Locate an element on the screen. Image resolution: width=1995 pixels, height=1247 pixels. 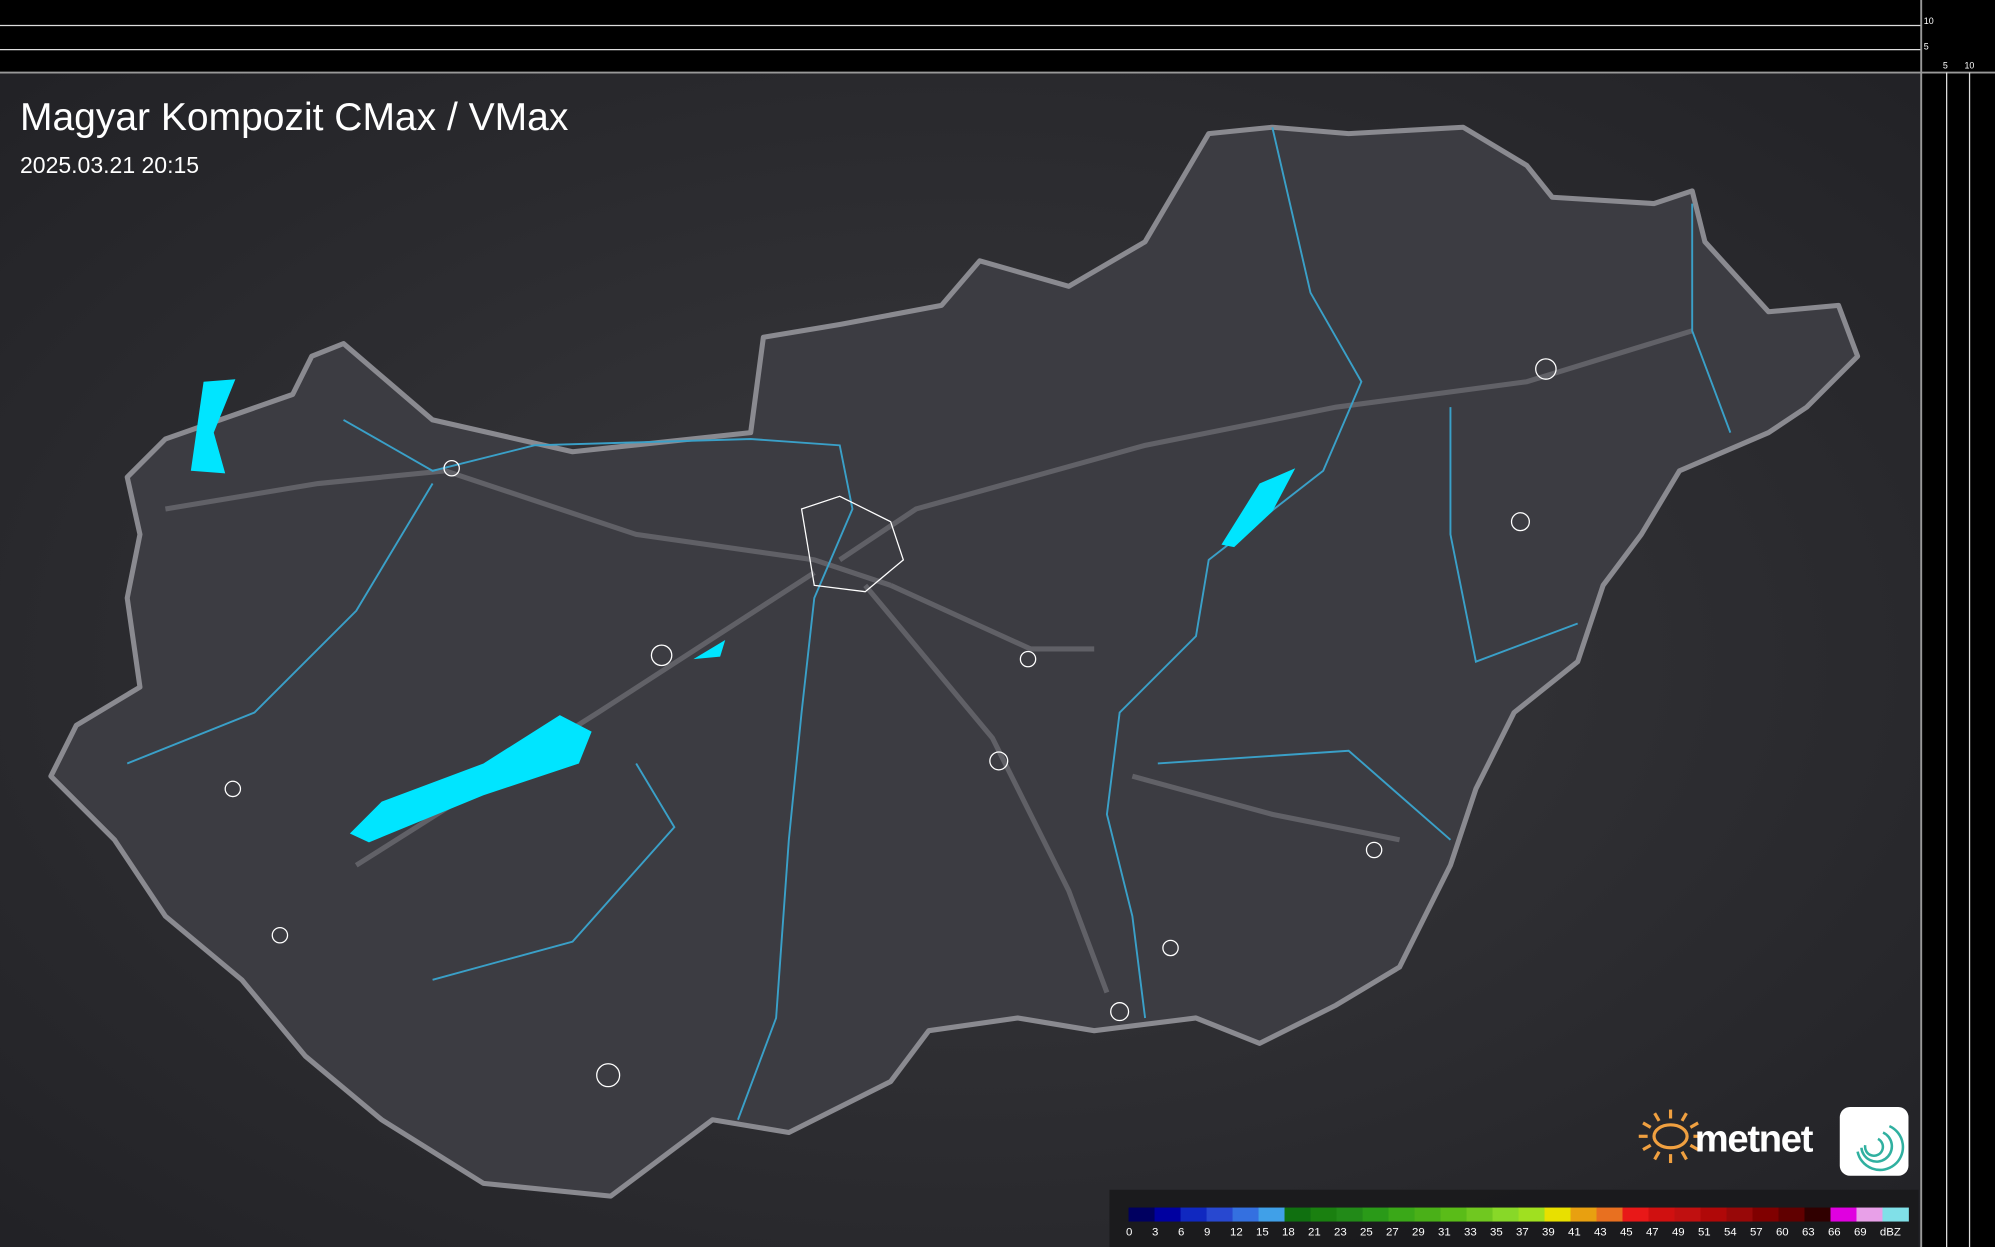
legend-label: 47 is located at coordinates (1652, 1233).